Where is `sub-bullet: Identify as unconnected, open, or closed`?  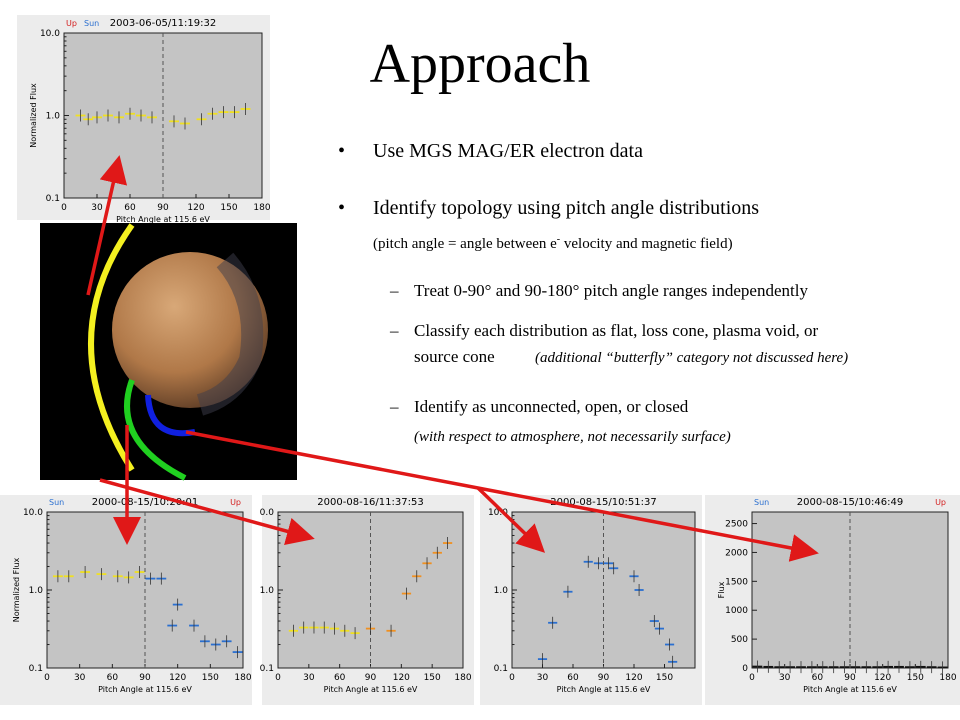
sub-bullet: Identify as unconnected, open, or closed is located at coordinates (551, 406).